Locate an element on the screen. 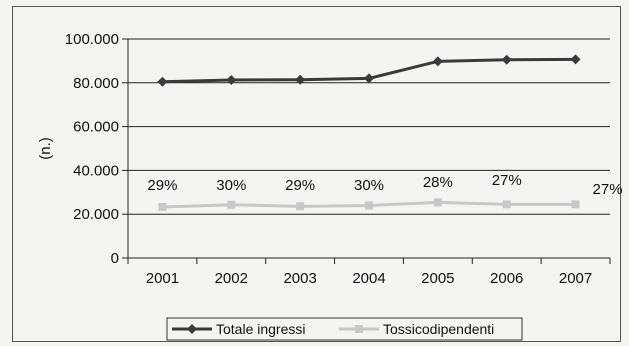  data-label: 28% is located at coordinates (438, 182).